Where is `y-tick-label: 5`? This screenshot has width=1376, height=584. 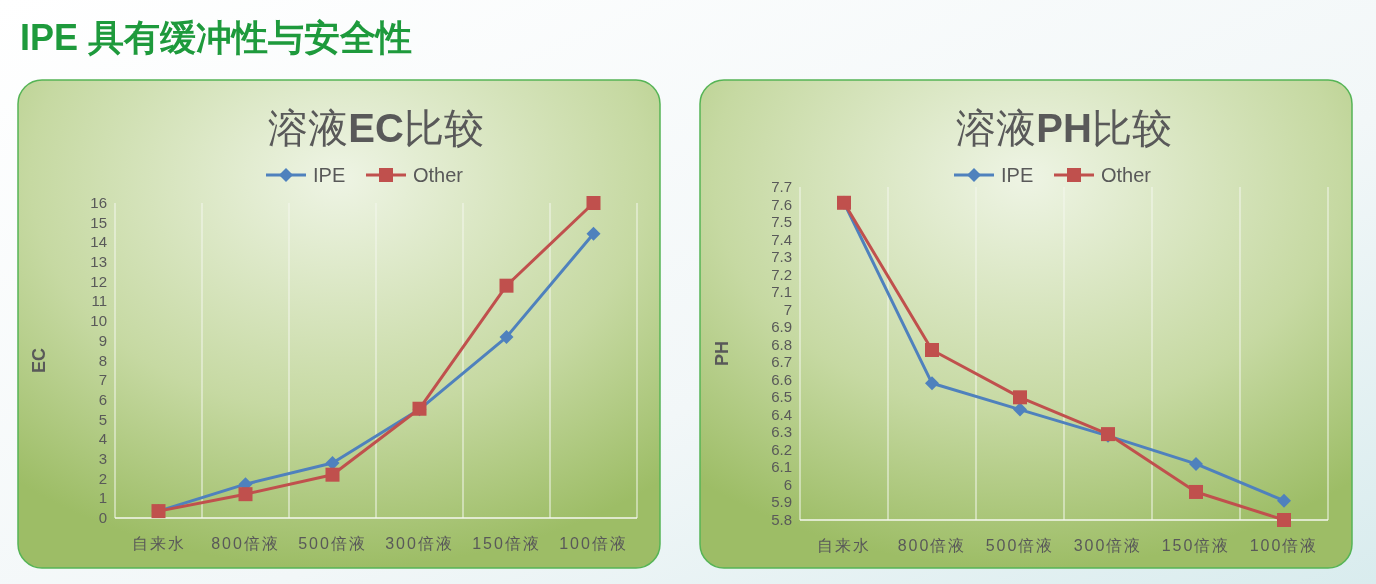 y-tick-label: 5 is located at coordinates (102, 419).